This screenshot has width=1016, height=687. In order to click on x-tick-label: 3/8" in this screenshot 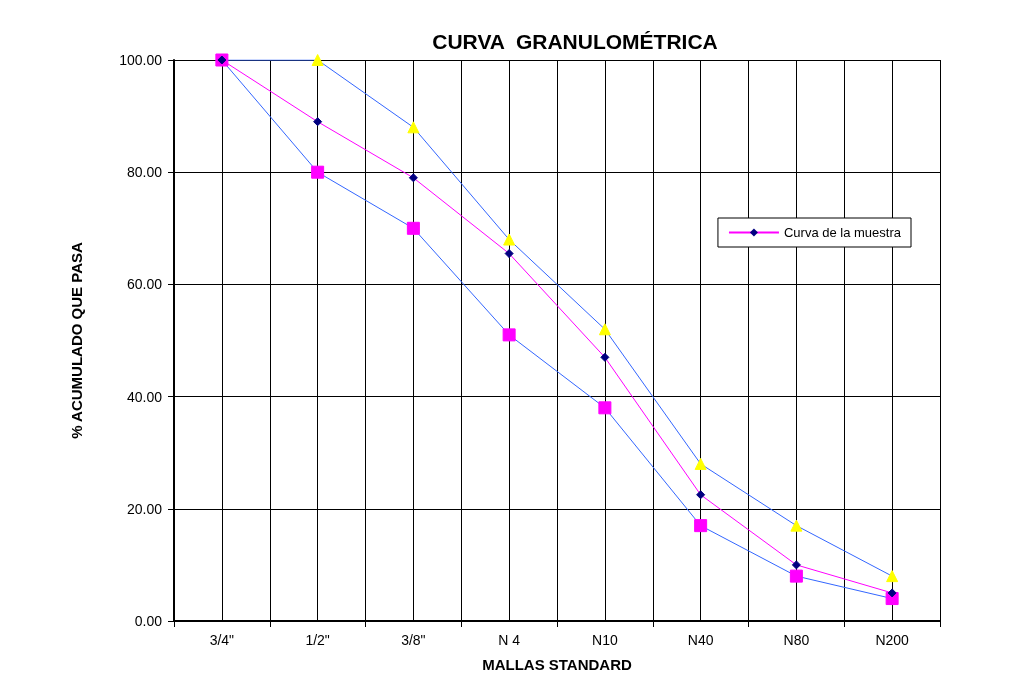, I will do `click(413, 640)`.